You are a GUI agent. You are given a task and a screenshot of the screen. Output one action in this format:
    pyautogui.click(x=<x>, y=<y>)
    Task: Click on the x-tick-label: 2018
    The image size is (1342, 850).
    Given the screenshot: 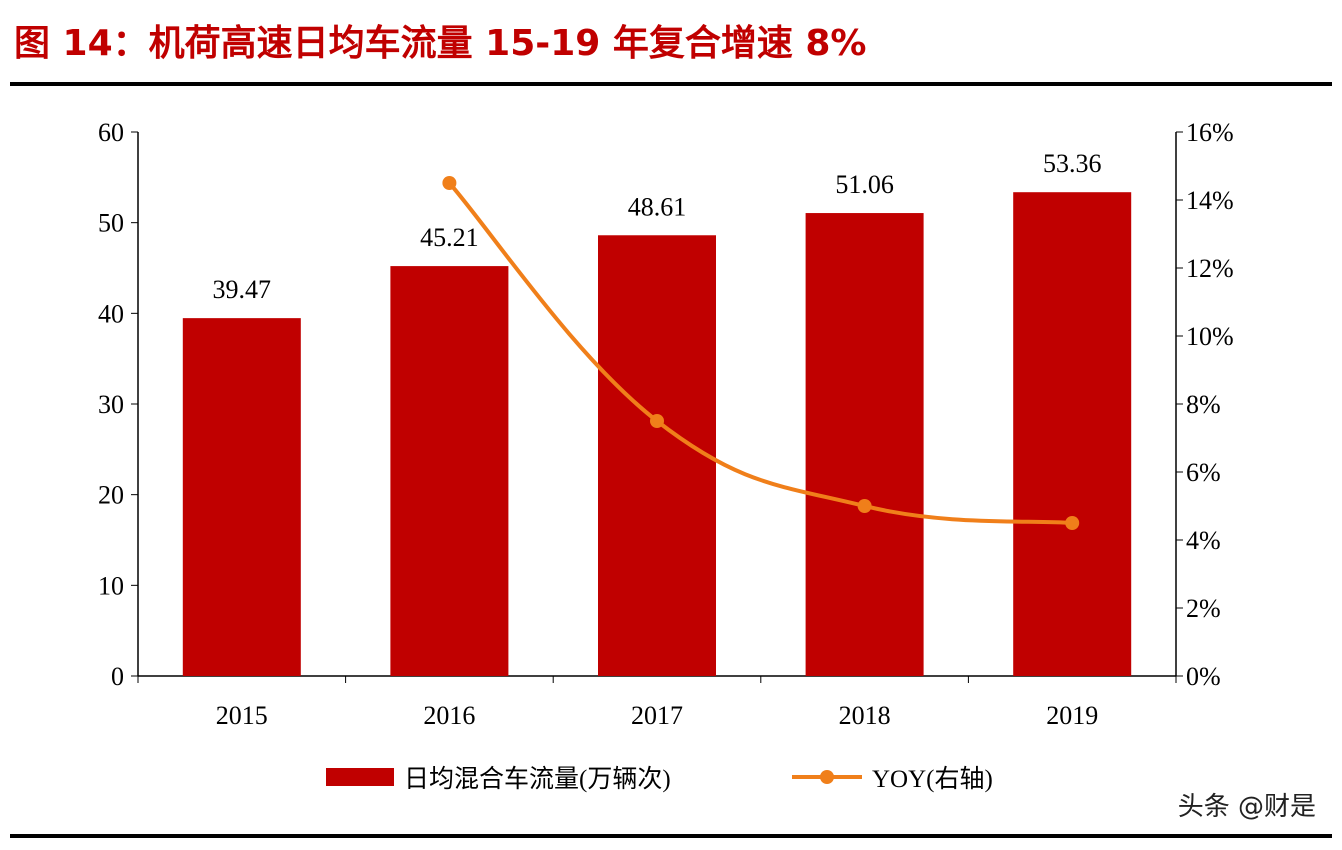 What is the action you would take?
    pyautogui.click(x=865, y=715)
    